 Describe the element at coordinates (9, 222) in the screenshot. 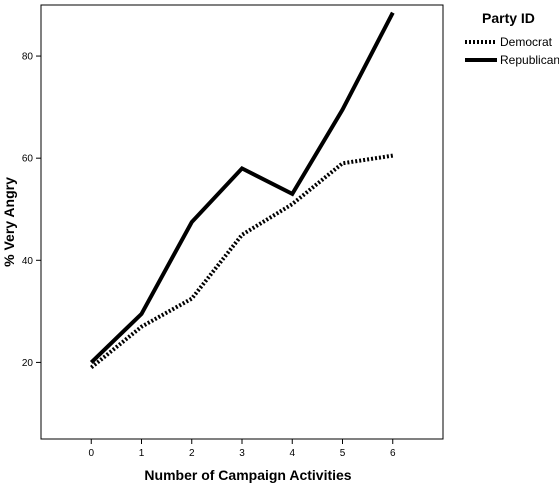

I see `y-axis-title: % Very Angry` at that location.